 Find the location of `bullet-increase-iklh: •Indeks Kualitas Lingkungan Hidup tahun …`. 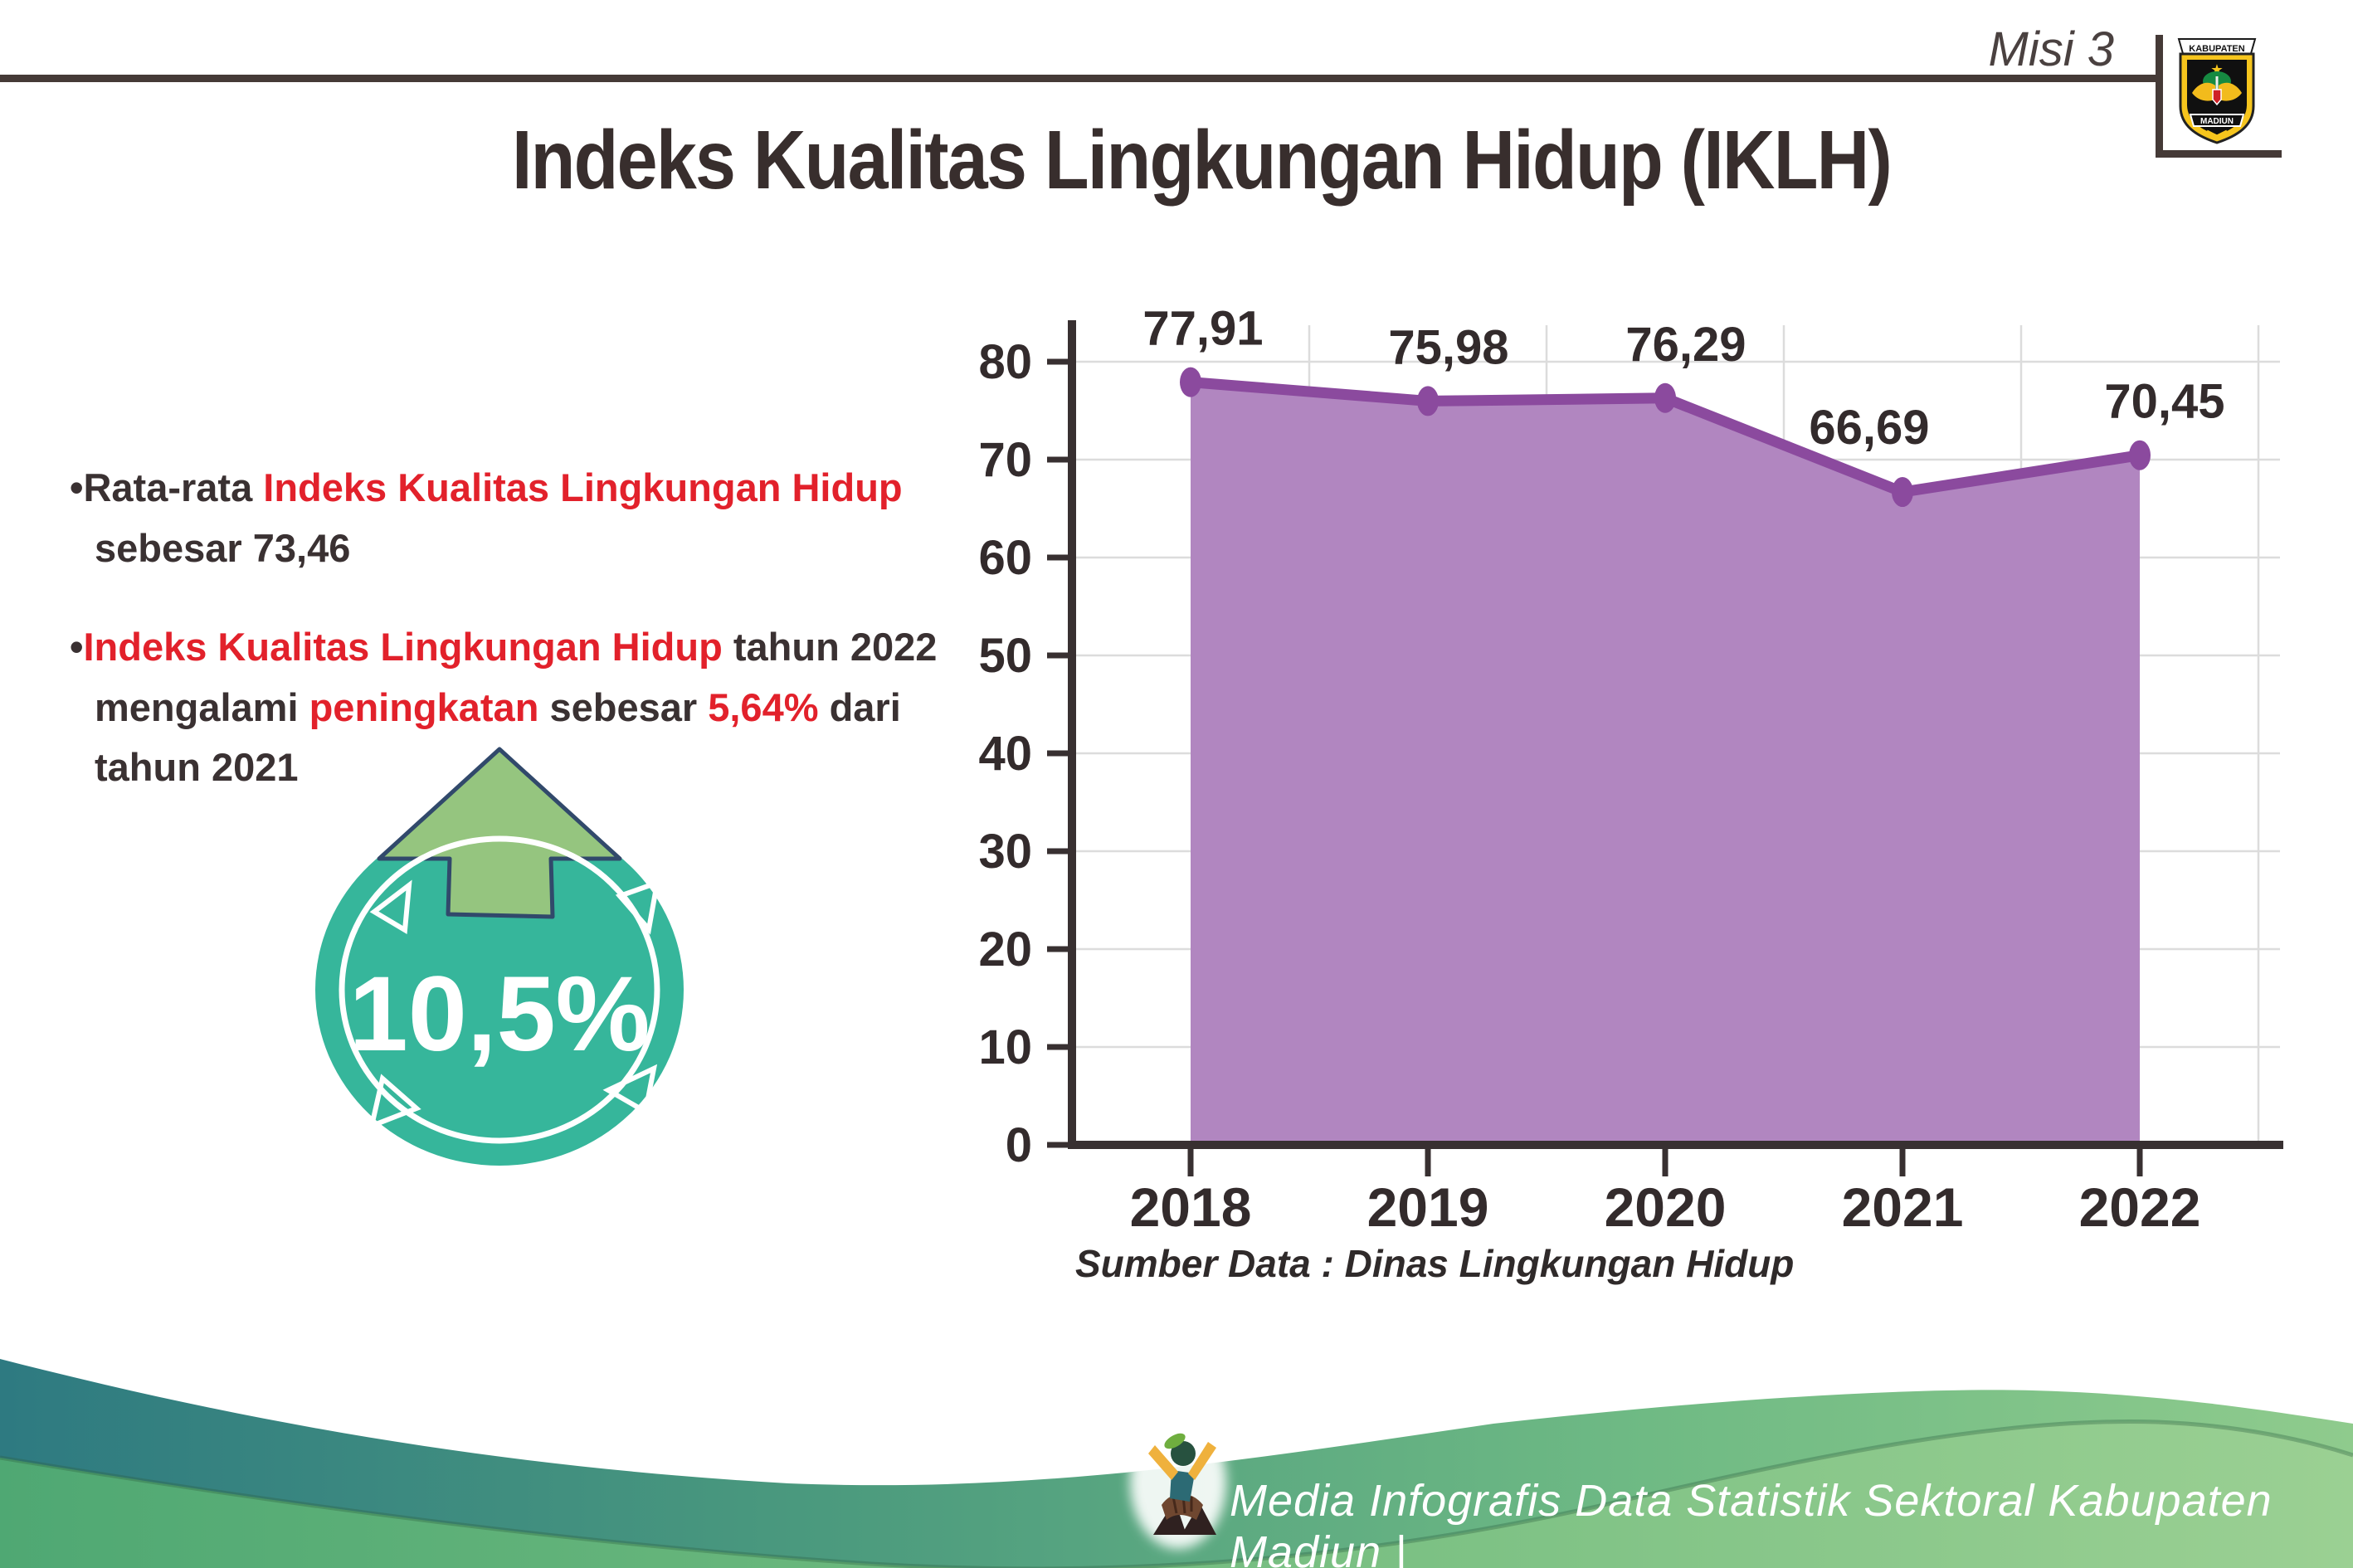

bullet-increase-iklh: •Indeks Kualitas Lingkungan Hidup tahun … is located at coordinates (538, 708).